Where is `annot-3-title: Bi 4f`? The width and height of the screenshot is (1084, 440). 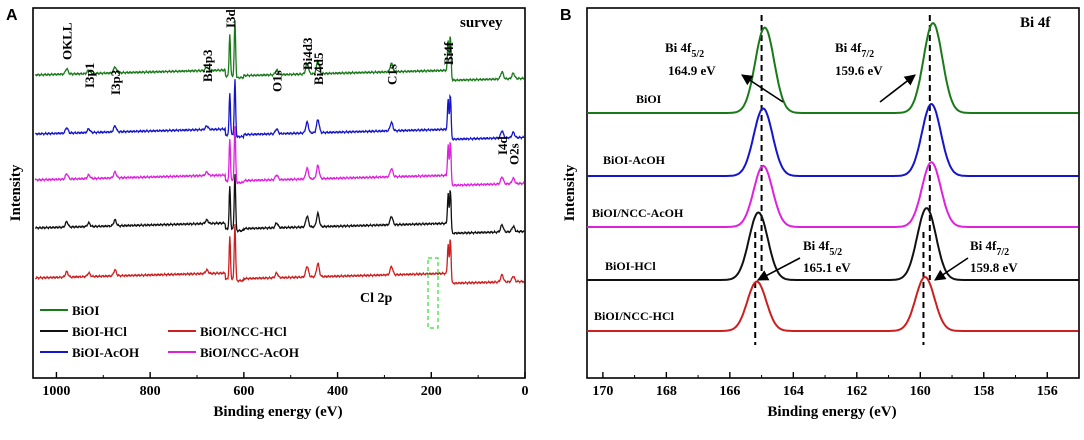 annot-3-title: Bi 4f is located at coordinates (816, 245).